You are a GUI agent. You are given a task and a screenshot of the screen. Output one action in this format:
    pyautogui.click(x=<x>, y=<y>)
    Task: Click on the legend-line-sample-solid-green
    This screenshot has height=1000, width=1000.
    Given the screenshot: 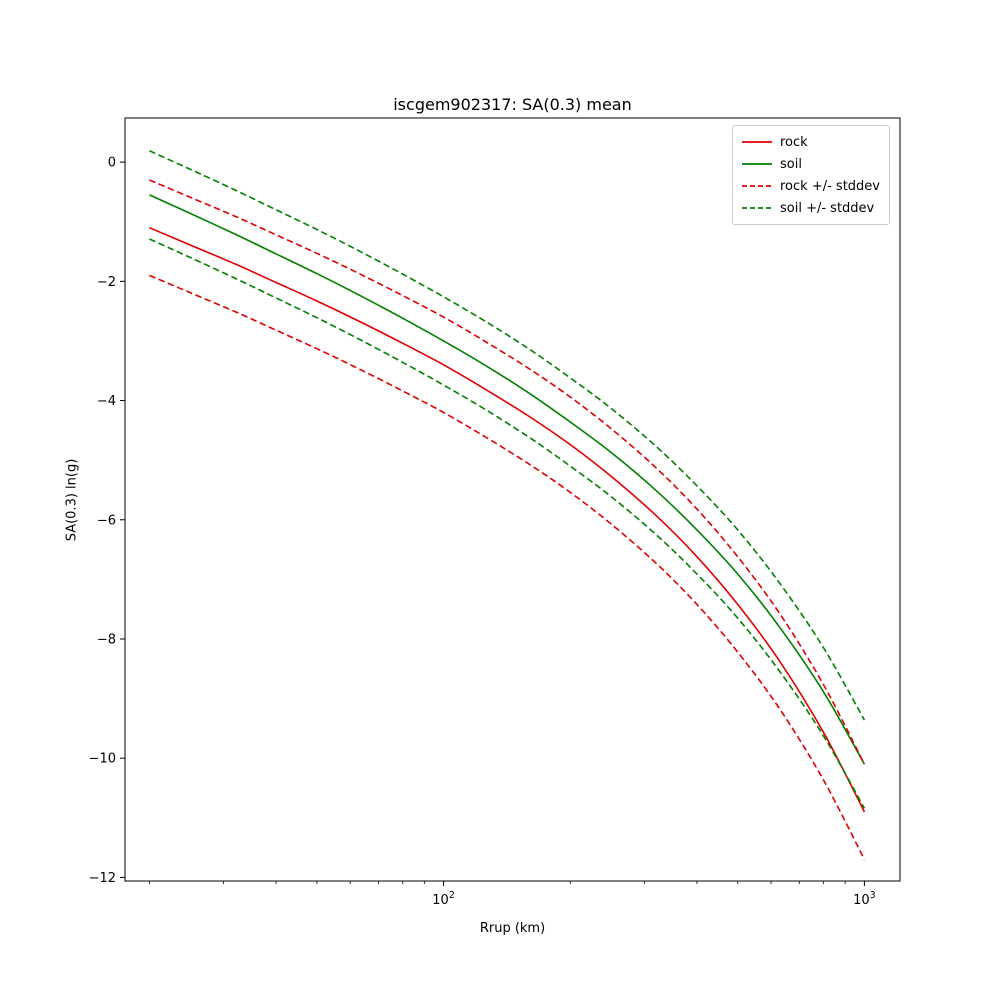 What is the action you would take?
    pyautogui.click(x=757, y=164)
    